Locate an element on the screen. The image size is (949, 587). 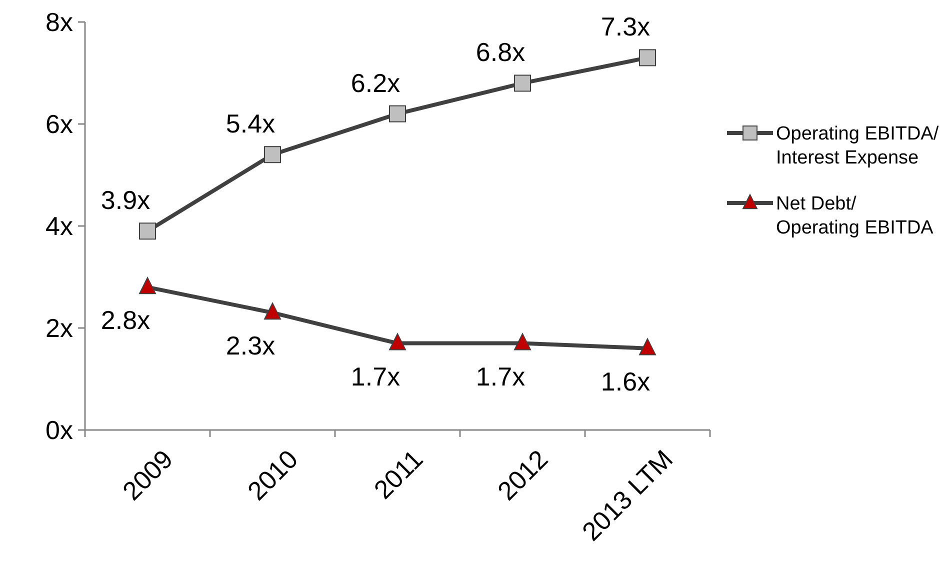
y-tick-label: 0x is located at coordinates (59, 430).